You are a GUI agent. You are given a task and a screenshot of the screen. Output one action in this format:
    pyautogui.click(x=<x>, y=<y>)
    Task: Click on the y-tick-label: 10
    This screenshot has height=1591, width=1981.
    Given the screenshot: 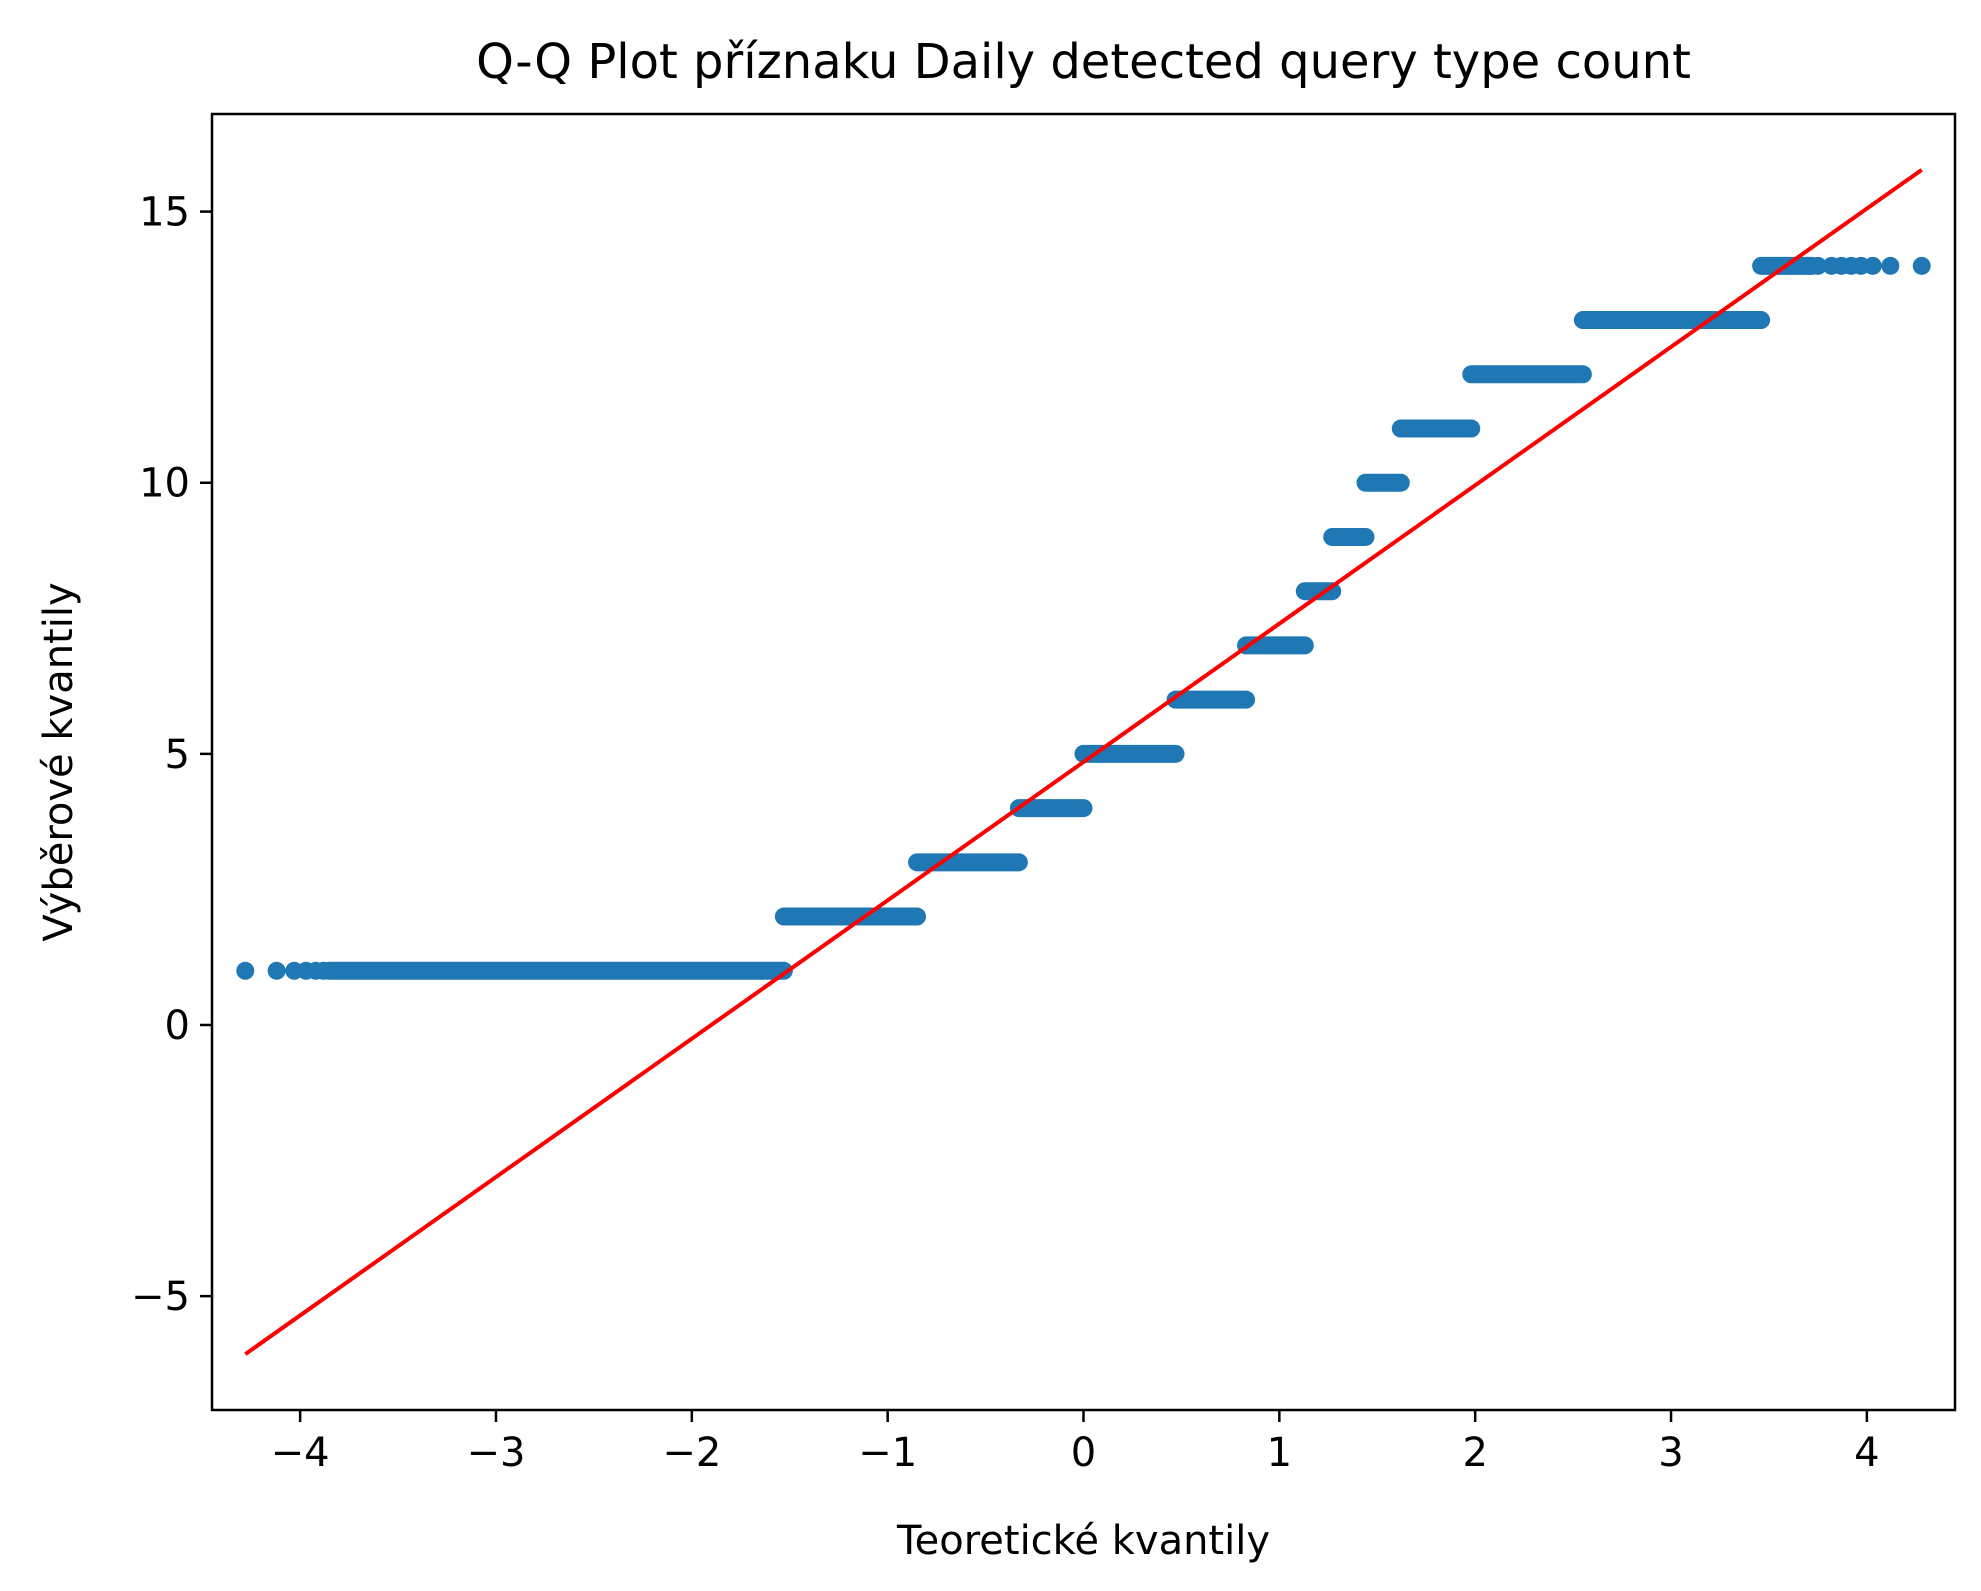 What is the action you would take?
    pyautogui.click(x=164, y=484)
    